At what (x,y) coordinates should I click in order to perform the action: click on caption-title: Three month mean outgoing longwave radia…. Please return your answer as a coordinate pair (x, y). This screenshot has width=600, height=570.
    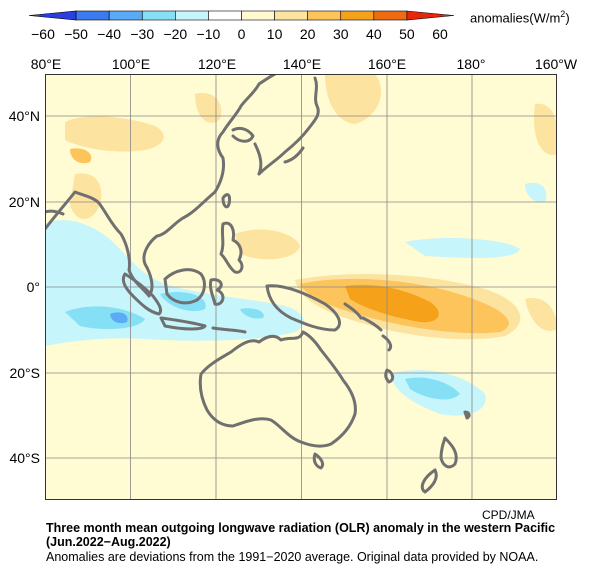
    Looking at the image, I should click on (301, 528).